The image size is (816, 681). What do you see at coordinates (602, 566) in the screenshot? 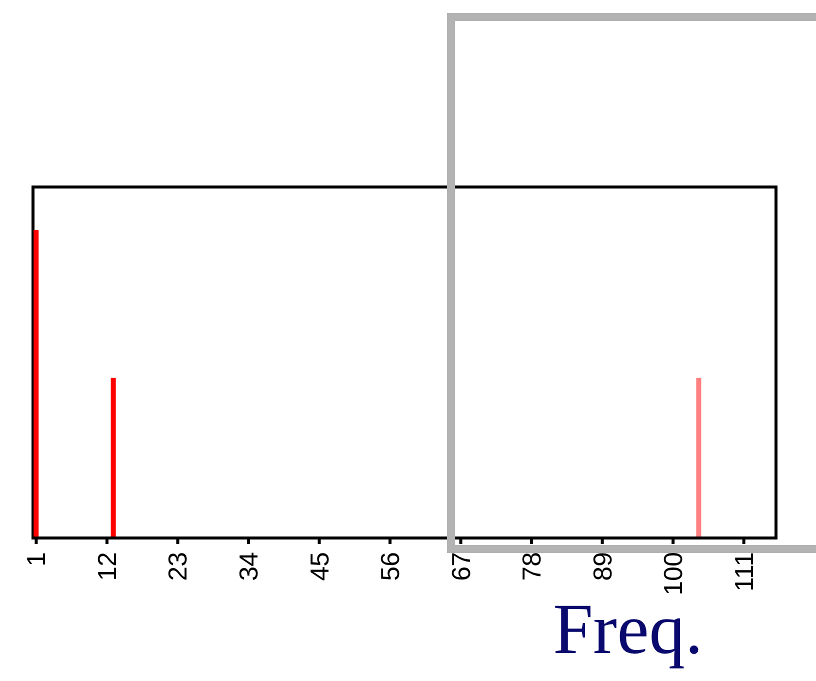
I see `x-tick-label: 89` at bounding box center [602, 566].